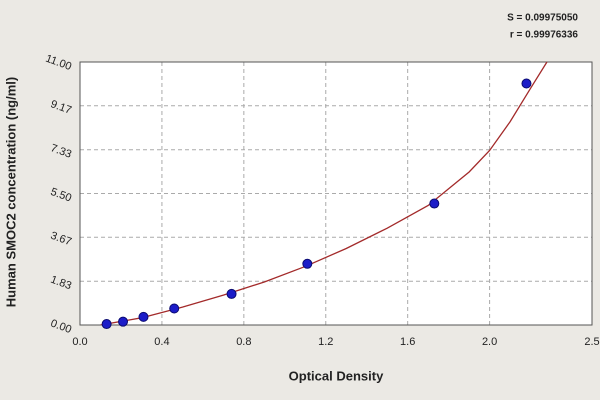 This screenshot has width=600, height=400. Describe the element at coordinates (58, 63) in the screenshot. I see `y-tick-label: 11.00` at that location.